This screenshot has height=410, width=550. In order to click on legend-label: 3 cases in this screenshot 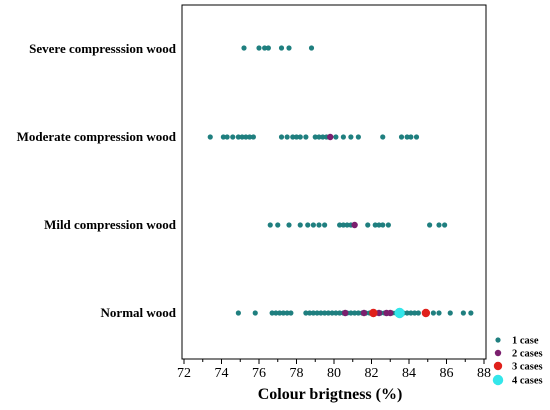, I will do `click(527, 367)`.